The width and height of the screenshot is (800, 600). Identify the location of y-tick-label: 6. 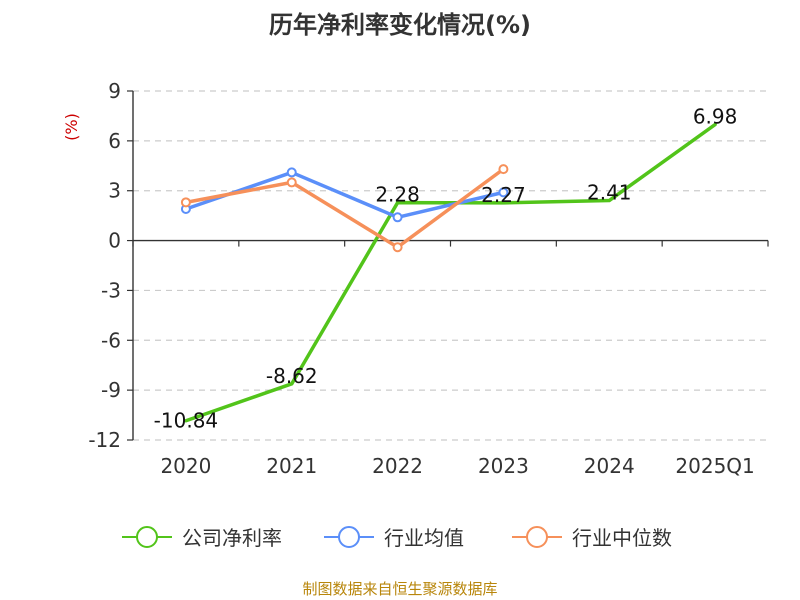
(114, 141).